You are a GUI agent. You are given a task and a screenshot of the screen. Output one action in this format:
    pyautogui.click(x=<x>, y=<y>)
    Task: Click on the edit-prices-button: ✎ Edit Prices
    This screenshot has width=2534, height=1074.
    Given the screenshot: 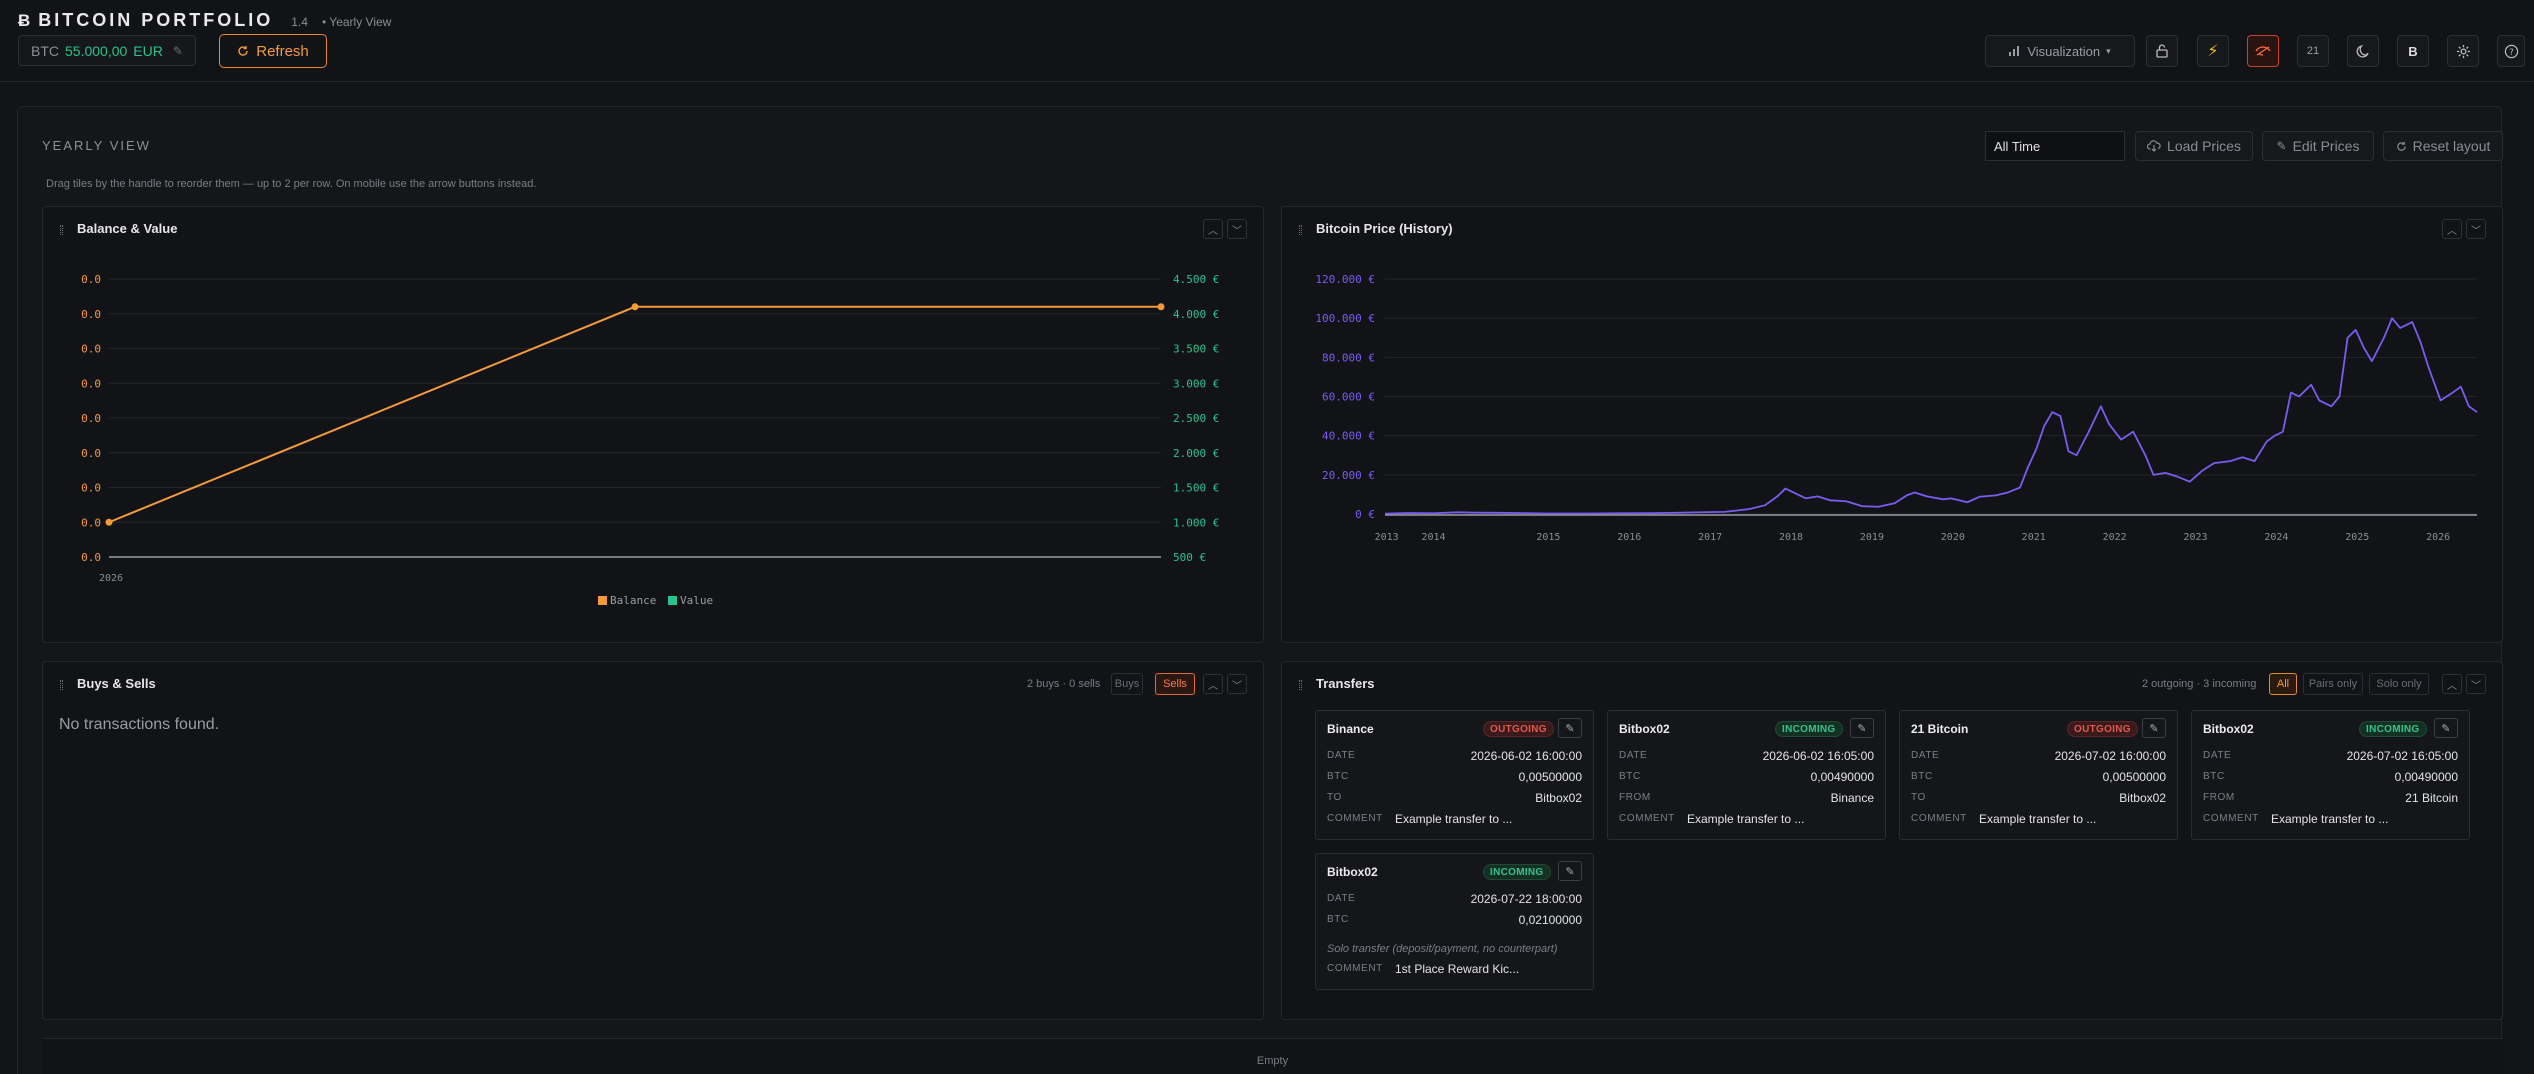 What is the action you would take?
    pyautogui.click(x=2318, y=146)
    